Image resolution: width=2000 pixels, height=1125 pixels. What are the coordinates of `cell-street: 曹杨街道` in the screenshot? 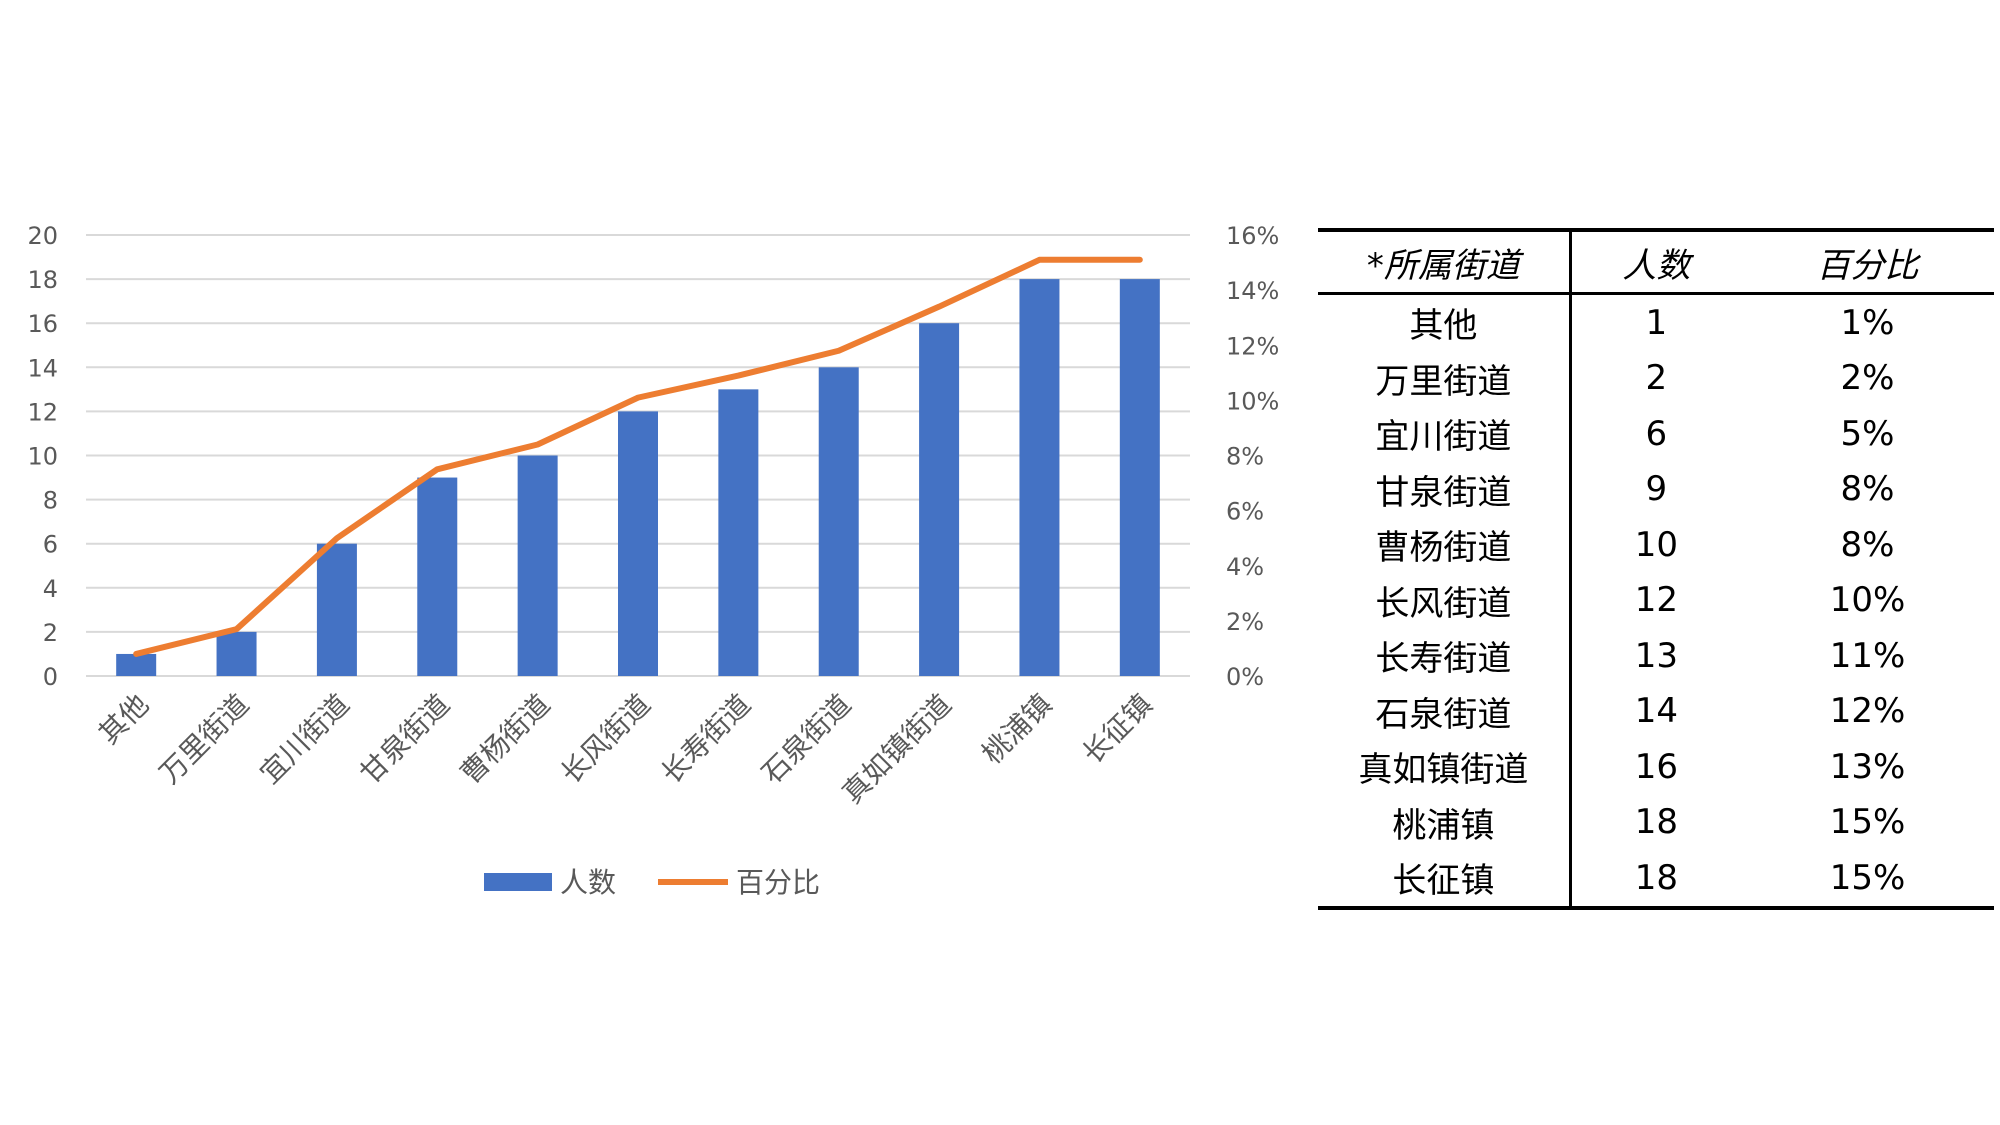 It's located at (1445, 545).